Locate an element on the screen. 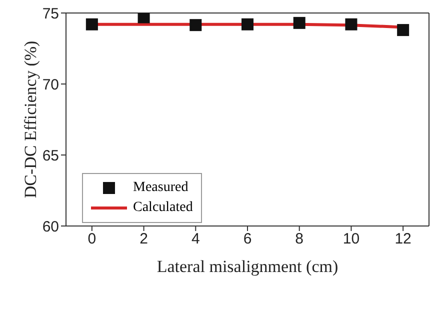  x-tick-label: 8 is located at coordinates (299, 239).